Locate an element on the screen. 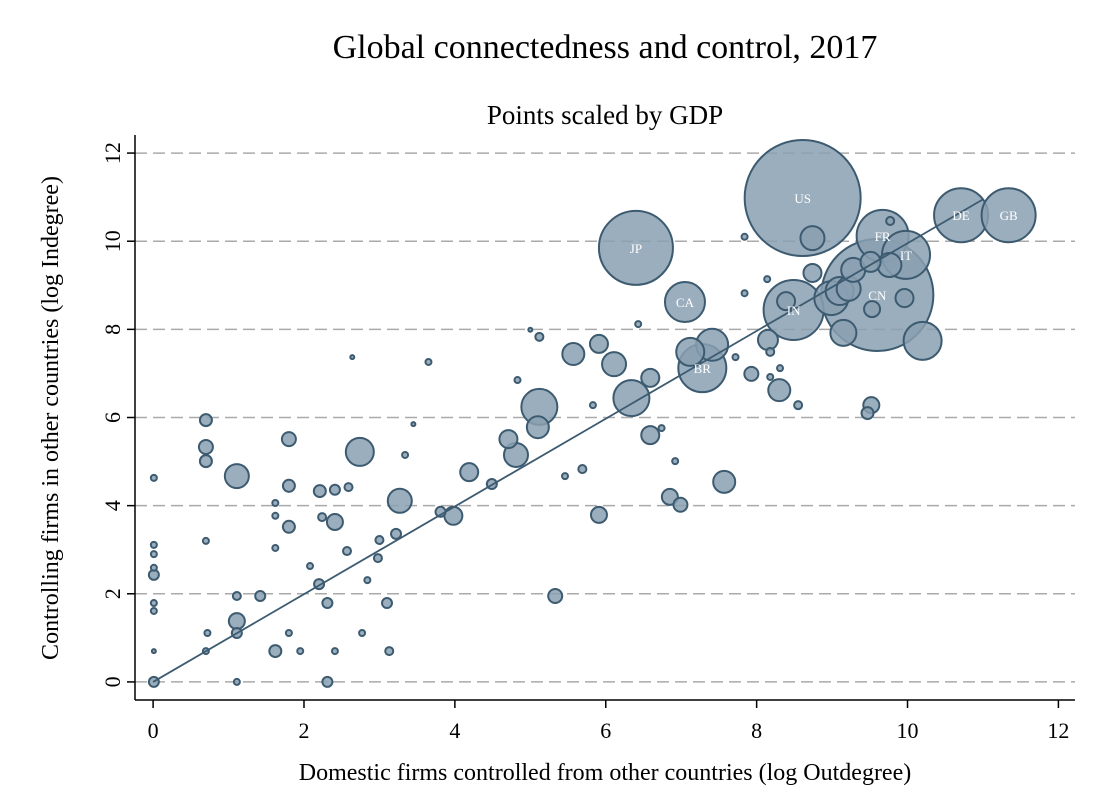  point-label: JP is located at coordinates (636, 248).